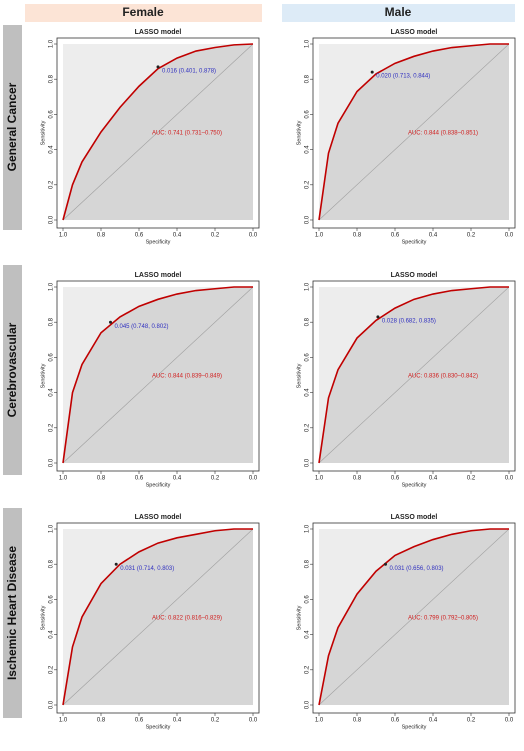 The height and width of the screenshot is (751, 524). What do you see at coordinates (142, 327) in the screenshot?
I see `threshold-label: 0.045 (0.748, 0.802)` at bounding box center [142, 327].